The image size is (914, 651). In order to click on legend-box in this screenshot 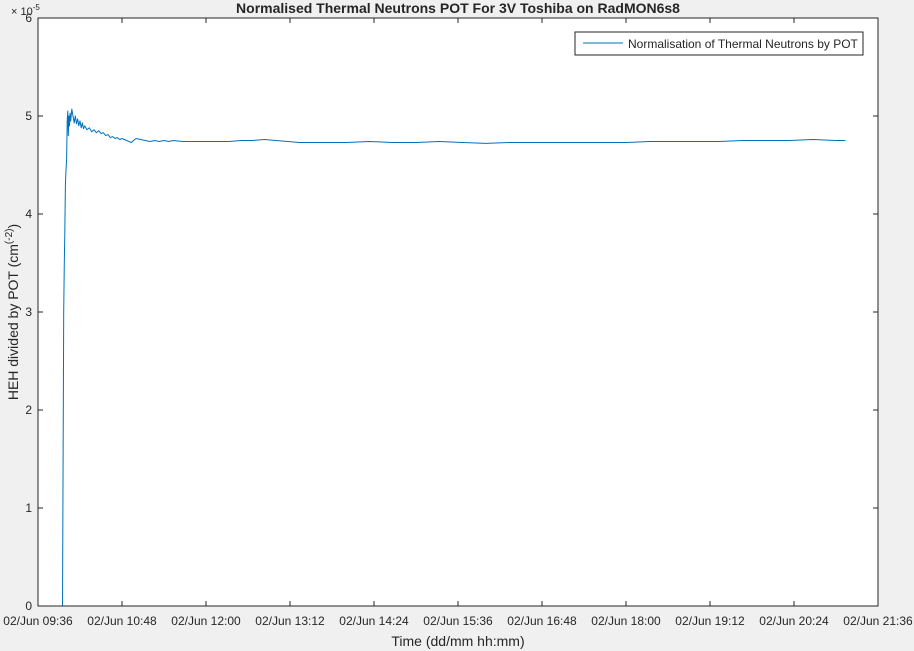, I will do `click(719, 43)`.